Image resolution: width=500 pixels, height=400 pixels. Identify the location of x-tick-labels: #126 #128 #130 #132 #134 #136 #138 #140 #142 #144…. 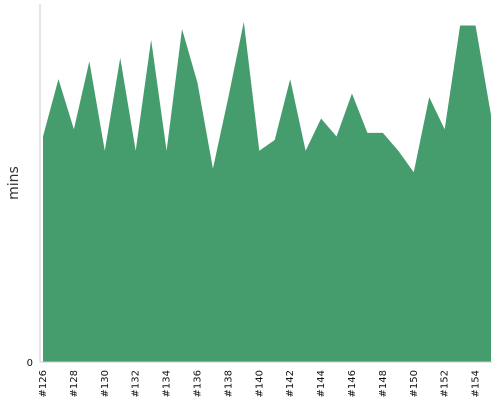
(260, 383).